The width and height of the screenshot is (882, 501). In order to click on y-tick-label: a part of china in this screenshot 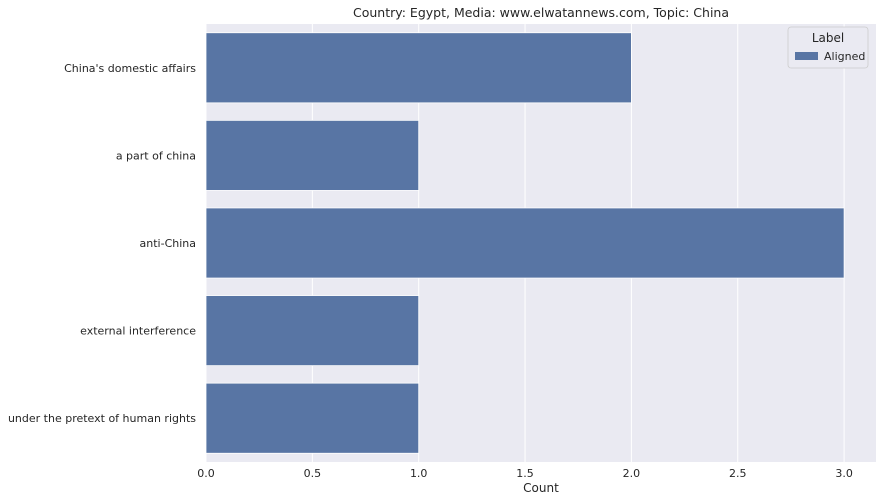, I will do `click(156, 155)`.